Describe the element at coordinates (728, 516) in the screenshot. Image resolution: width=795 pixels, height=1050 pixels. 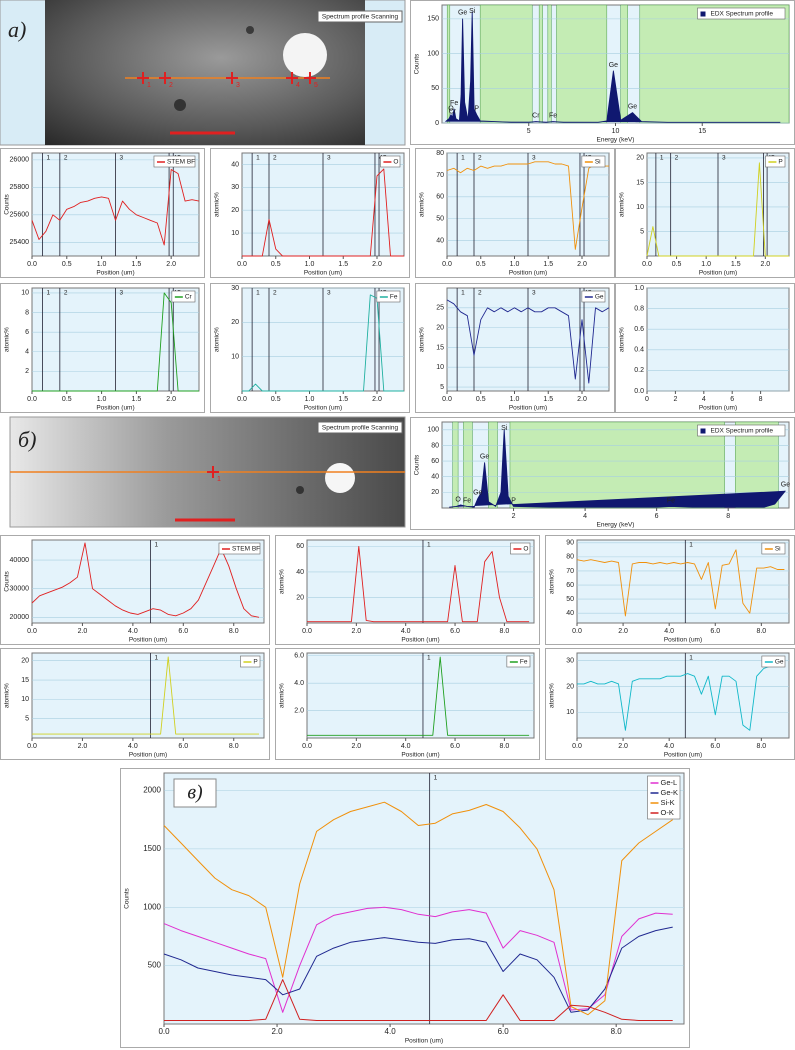
I see `x-tick-label: 8` at that location.